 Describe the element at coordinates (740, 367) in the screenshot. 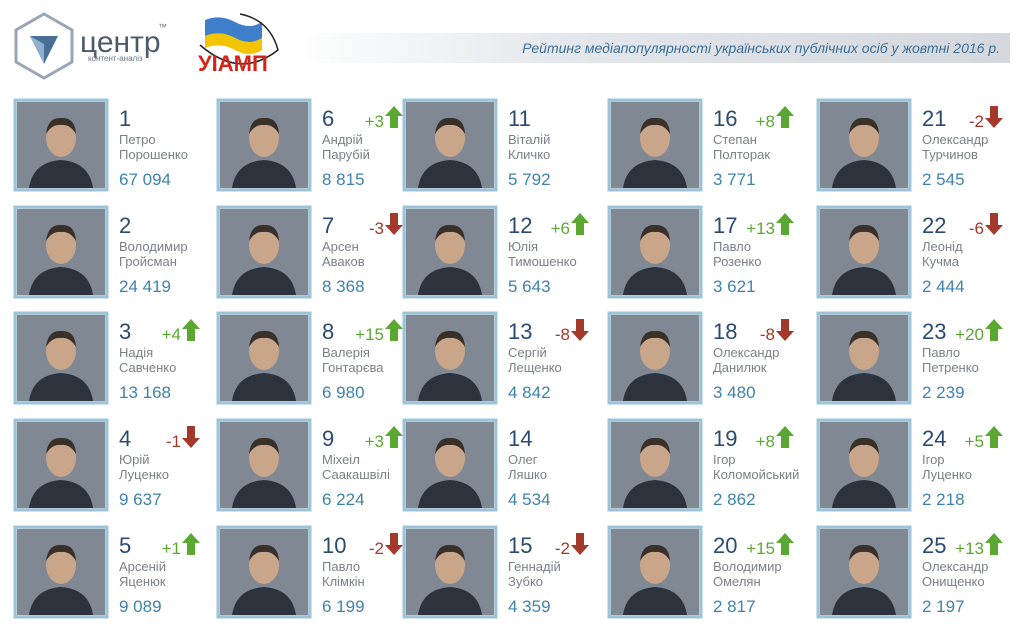

I see `last-name: Данилюк` at that location.